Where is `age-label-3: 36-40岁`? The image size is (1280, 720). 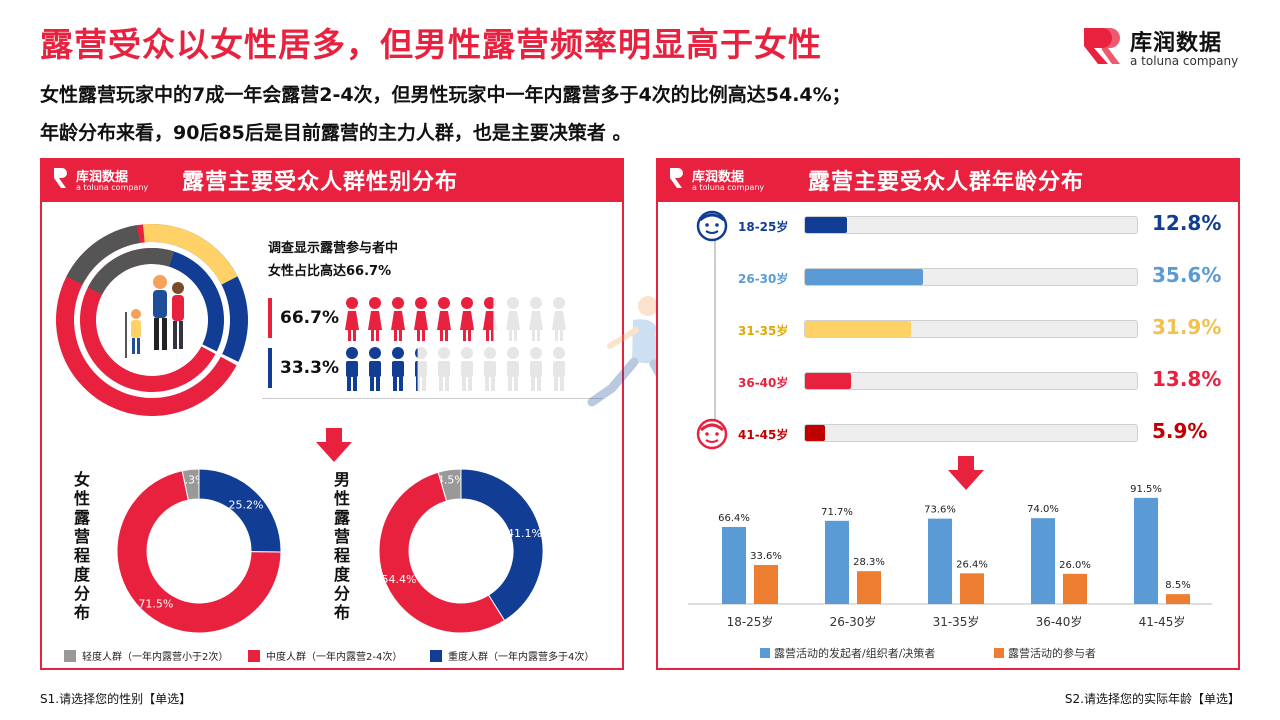
age-label-3: 36-40岁 is located at coordinates (763, 383).